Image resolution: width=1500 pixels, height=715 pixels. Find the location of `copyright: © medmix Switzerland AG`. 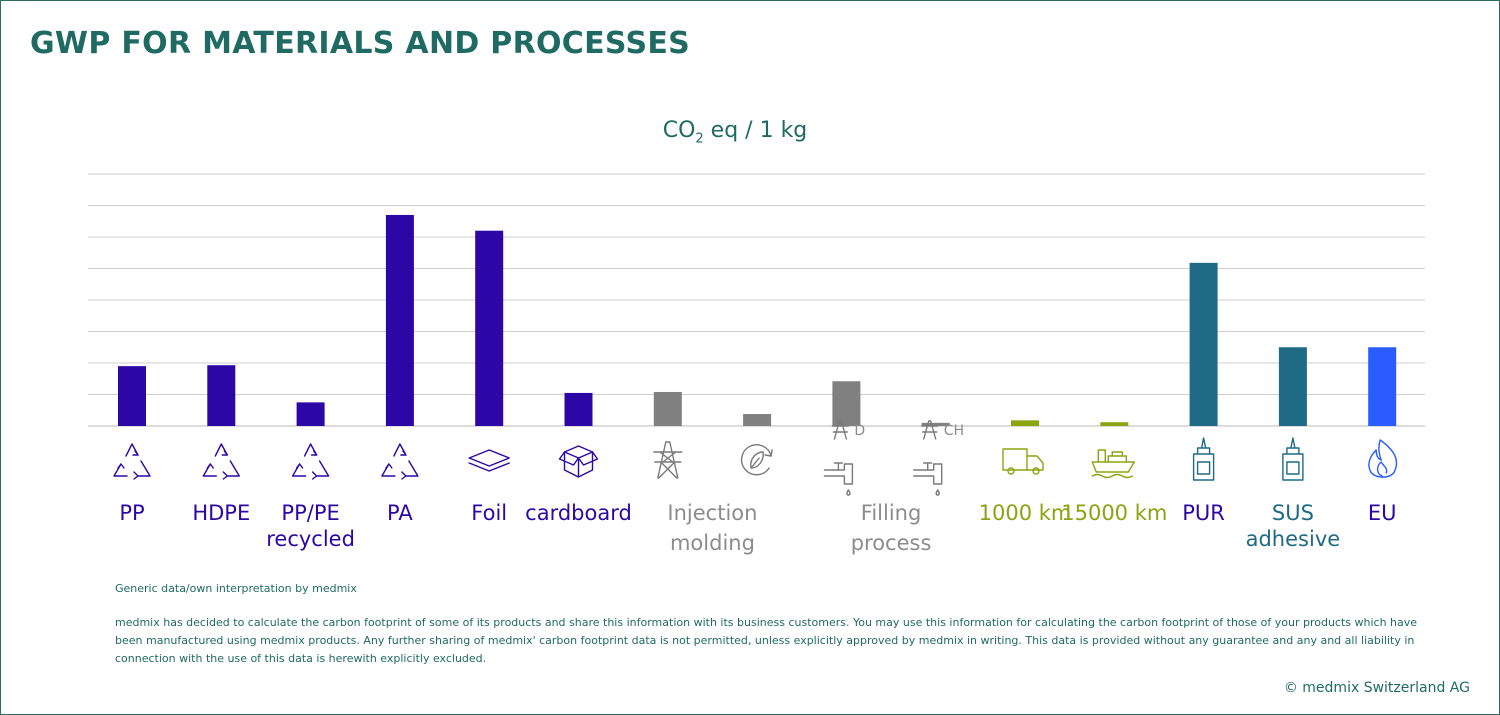

copyright: © medmix Switzerland AG is located at coordinates (1376, 688).